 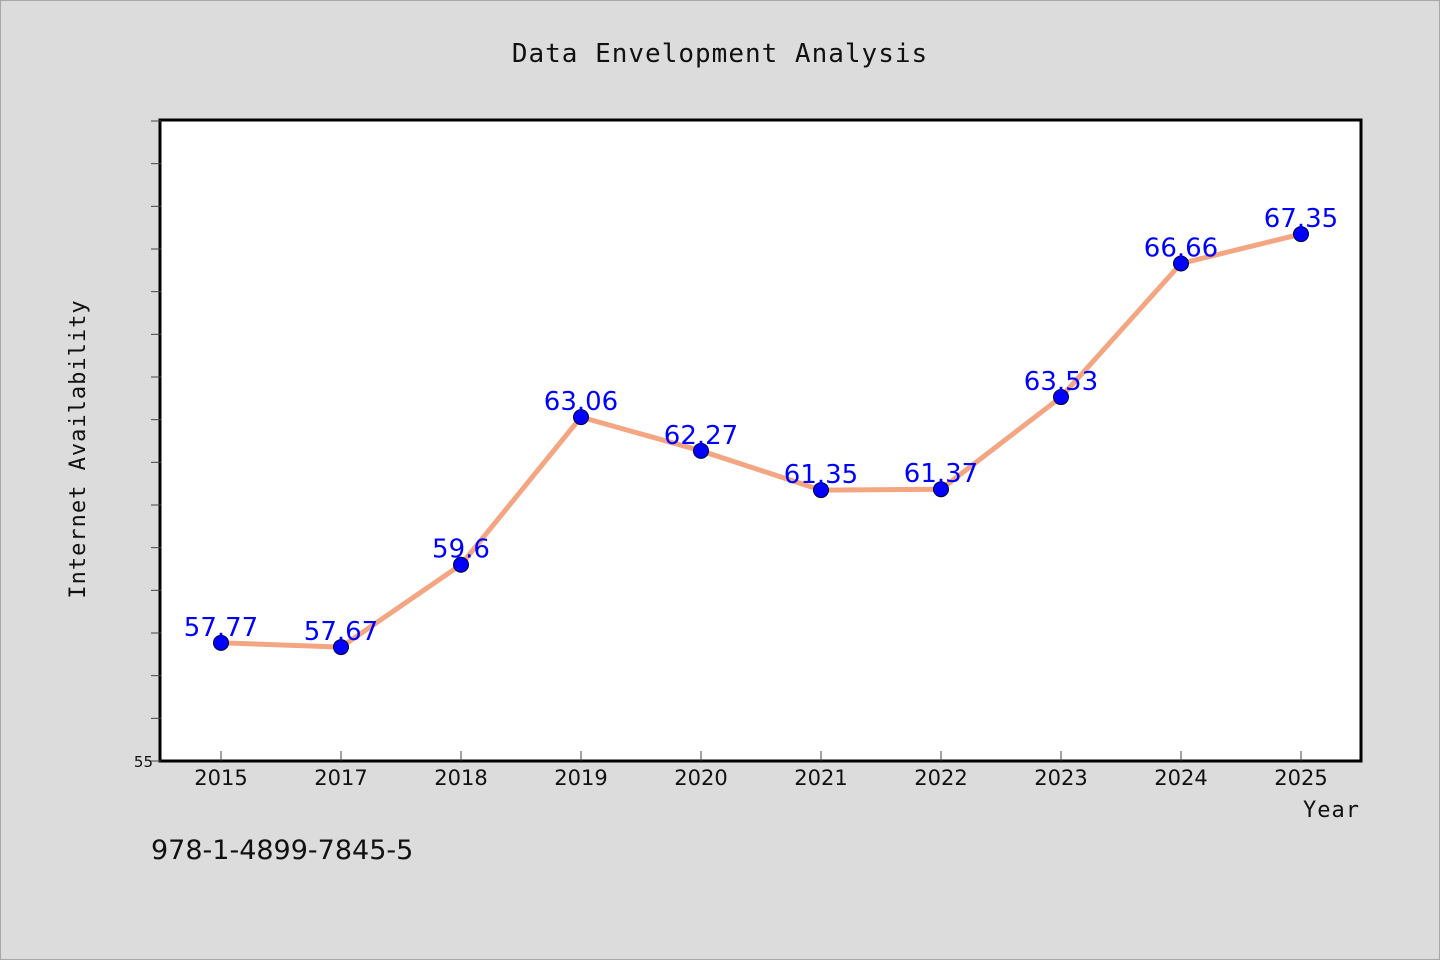 I want to click on data-label: 57.77, so click(x=221, y=628).